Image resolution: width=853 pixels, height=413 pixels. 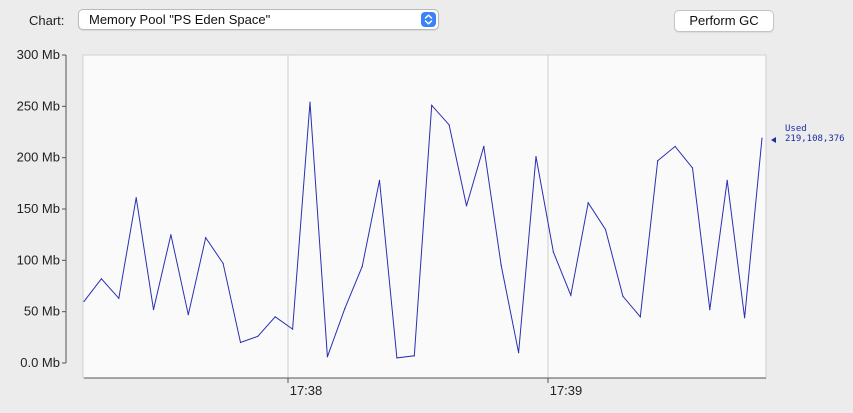 I want to click on x-axis-ticks: 17:38 17:39, so click(x=435, y=388).